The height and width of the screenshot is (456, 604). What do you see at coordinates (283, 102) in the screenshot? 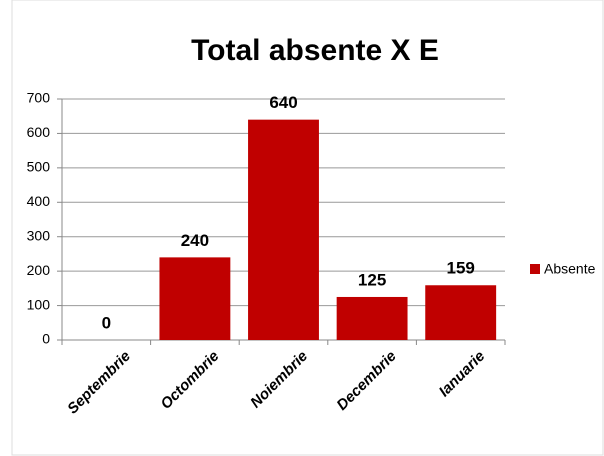
I see `value-label: 640` at bounding box center [283, 102].